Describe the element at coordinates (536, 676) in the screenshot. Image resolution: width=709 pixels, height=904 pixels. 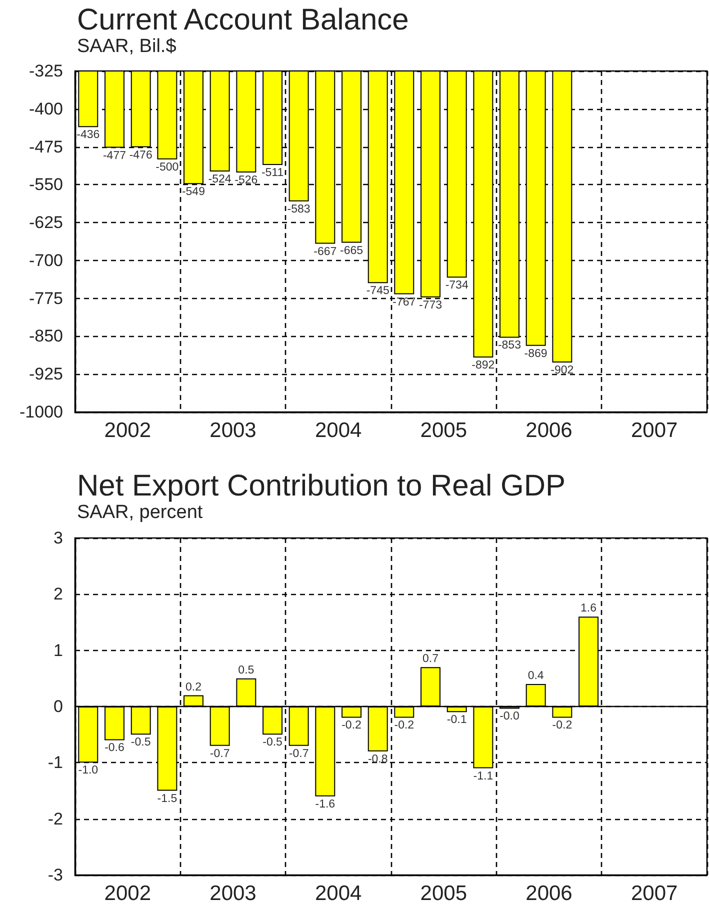
I see `data-label: 0.4` at that location.